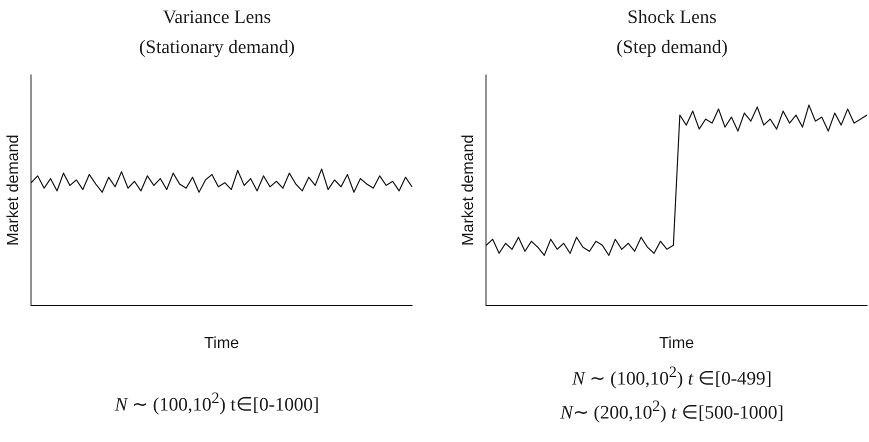 This screenshot has height=442, width=869. I want to click on chart-subtitle: (Stationary demand), so click(217, 48).